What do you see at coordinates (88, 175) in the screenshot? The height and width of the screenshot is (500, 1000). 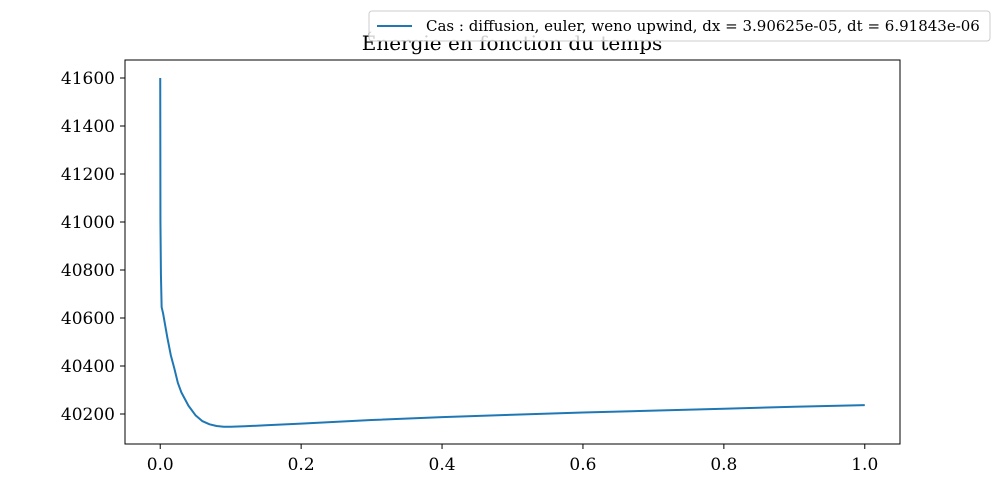 I see `y-tick-label: 41200` at bounding box center [88, 175].